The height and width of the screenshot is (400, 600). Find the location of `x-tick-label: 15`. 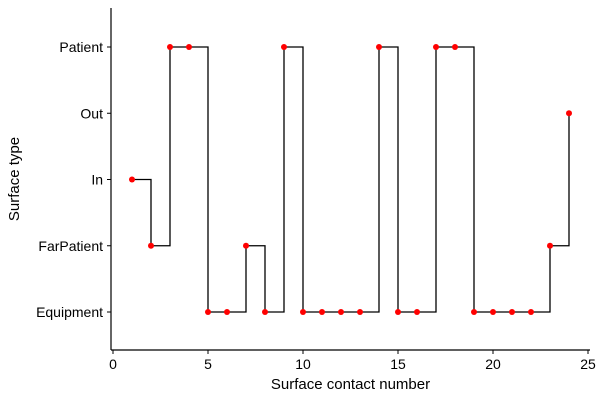

x-tick-label: 15 is located at coordinates (398, 364).